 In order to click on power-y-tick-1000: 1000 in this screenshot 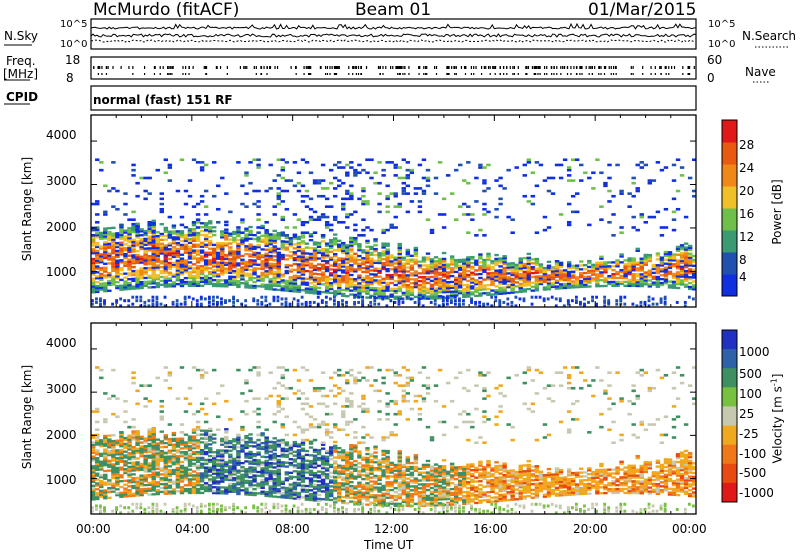, I will do `click(61, 272)`.